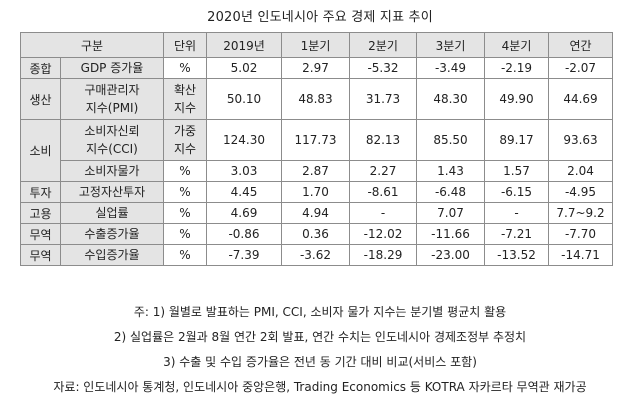  I want to click on category-cell: 생산, so click(40, 99).